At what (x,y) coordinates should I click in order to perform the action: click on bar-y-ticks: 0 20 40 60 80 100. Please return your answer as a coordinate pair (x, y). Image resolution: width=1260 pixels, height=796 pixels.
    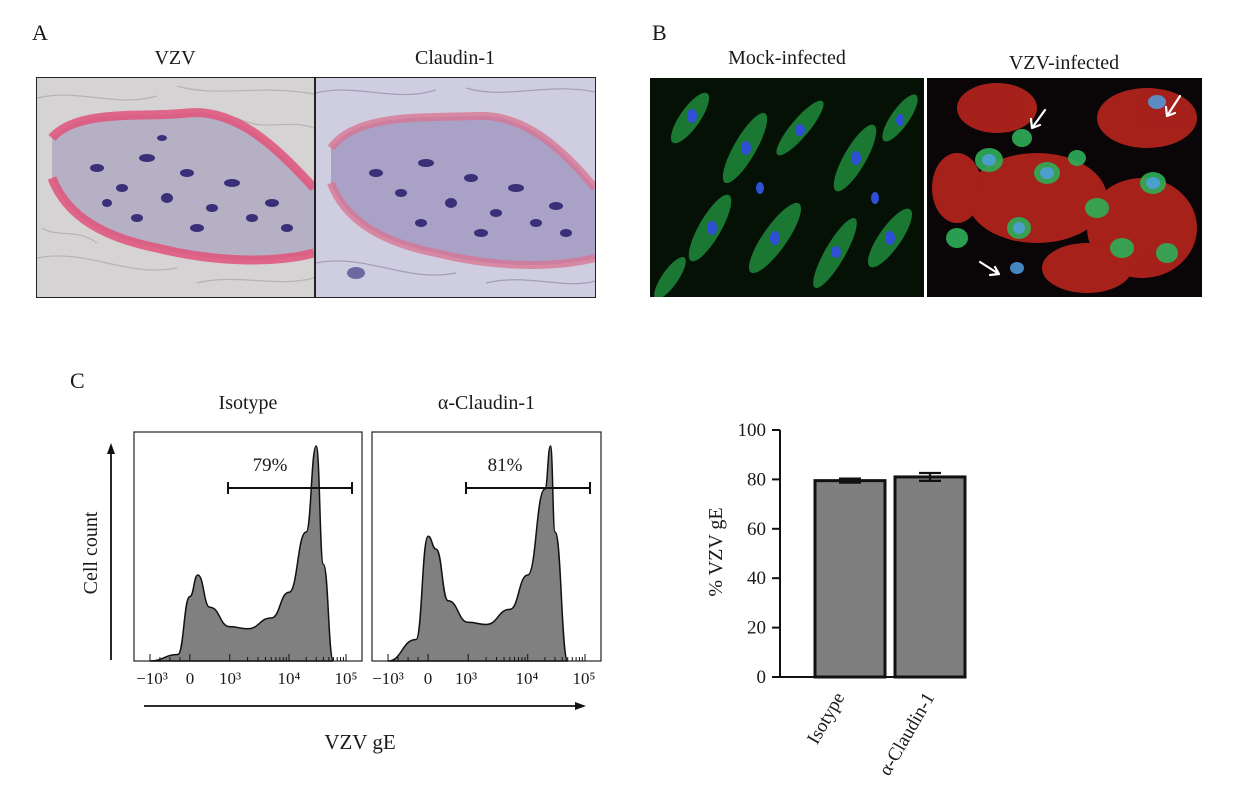
    Looking at the image, I should click on (759, 554).